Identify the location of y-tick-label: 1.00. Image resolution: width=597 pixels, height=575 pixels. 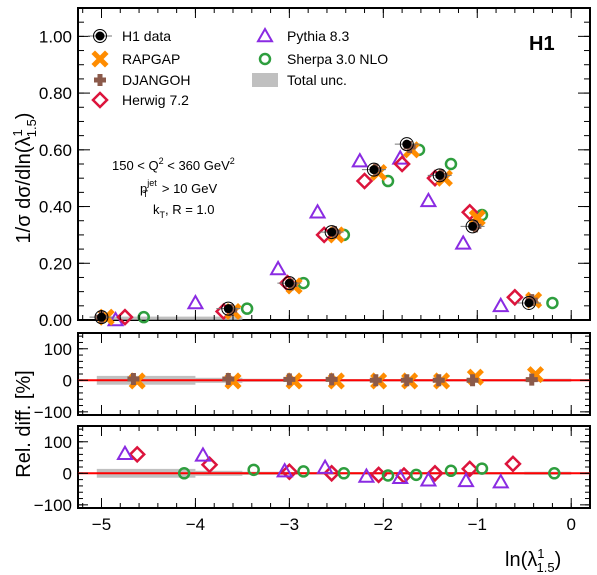
(55, 36).